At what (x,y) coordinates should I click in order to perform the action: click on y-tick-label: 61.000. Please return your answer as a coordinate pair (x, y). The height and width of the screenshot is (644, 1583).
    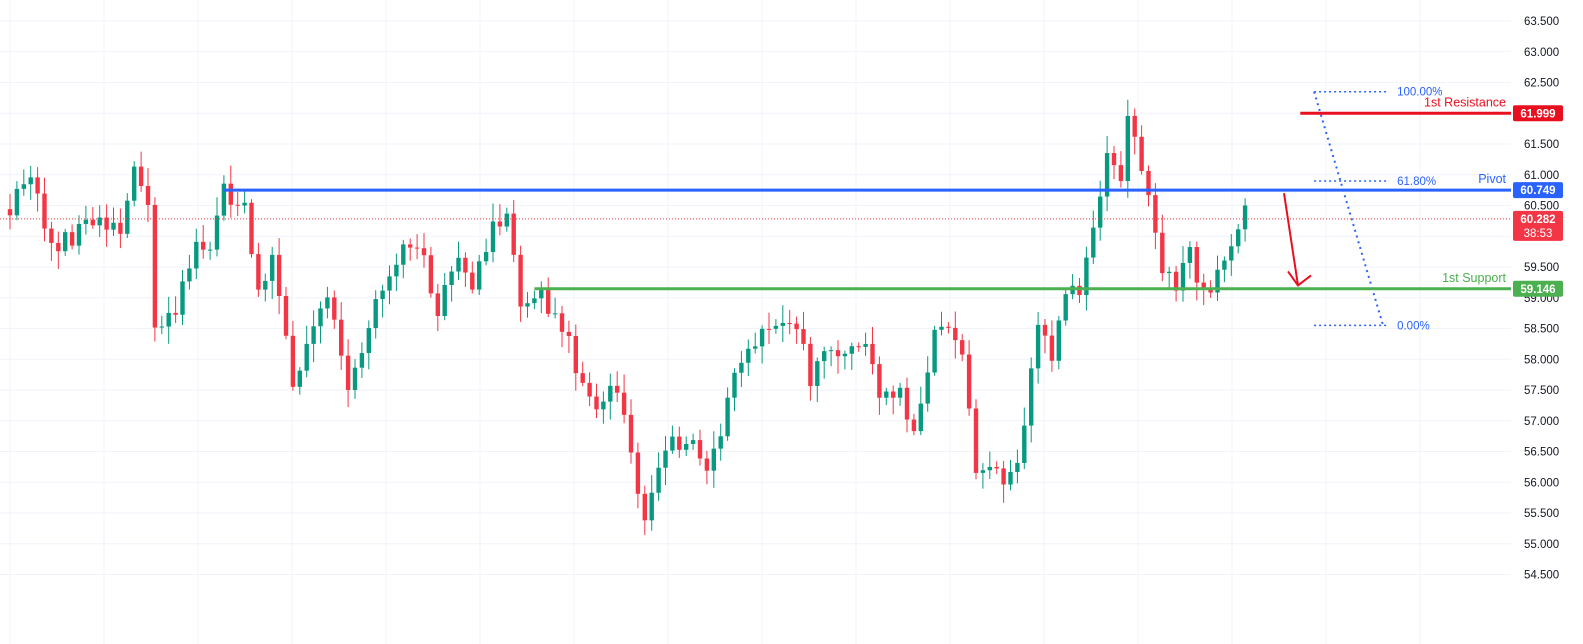
    Looking at the image, I should click on (1541, 176).